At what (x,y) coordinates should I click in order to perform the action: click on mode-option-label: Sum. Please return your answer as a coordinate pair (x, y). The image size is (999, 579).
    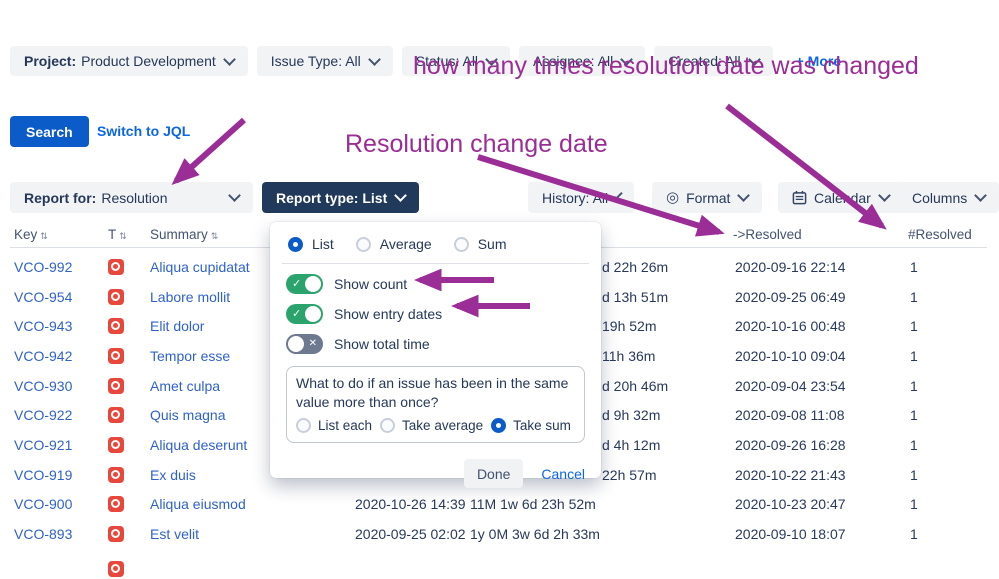
    Looking at the image, I should click on (492, 244).